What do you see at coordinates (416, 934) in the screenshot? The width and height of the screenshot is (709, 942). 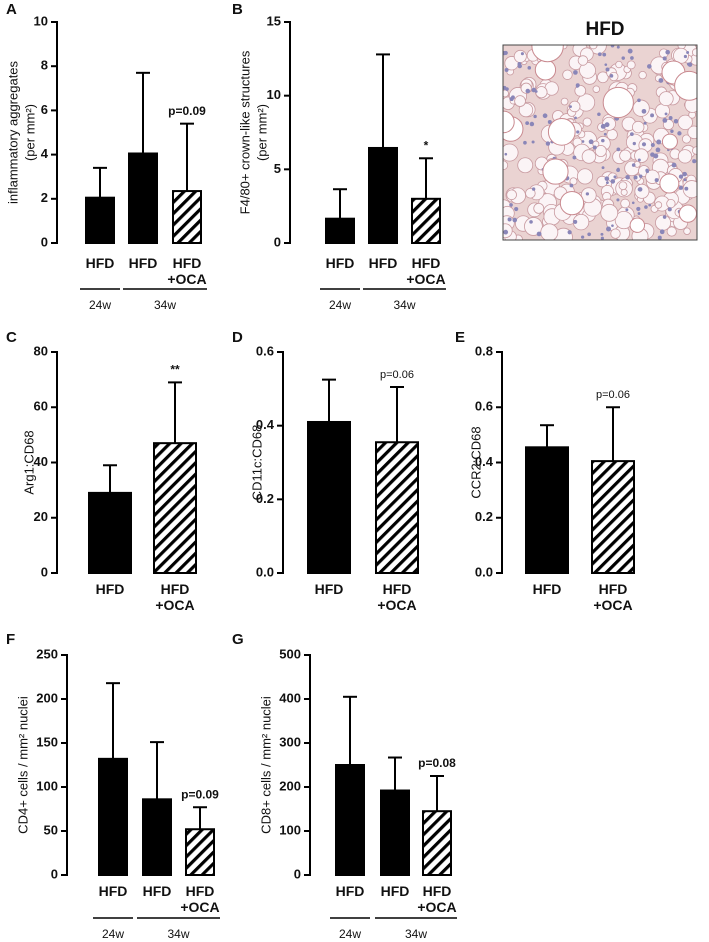 I see `group-label: 34w` at bounding box center [416, 934].